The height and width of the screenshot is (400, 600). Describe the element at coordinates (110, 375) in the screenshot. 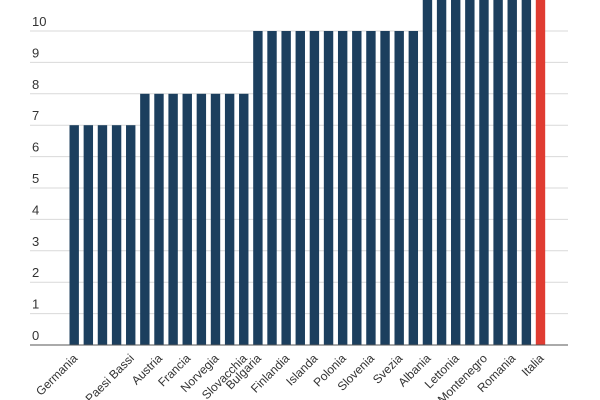

I see `x-tick-label: Paesi Bassi` at that location.